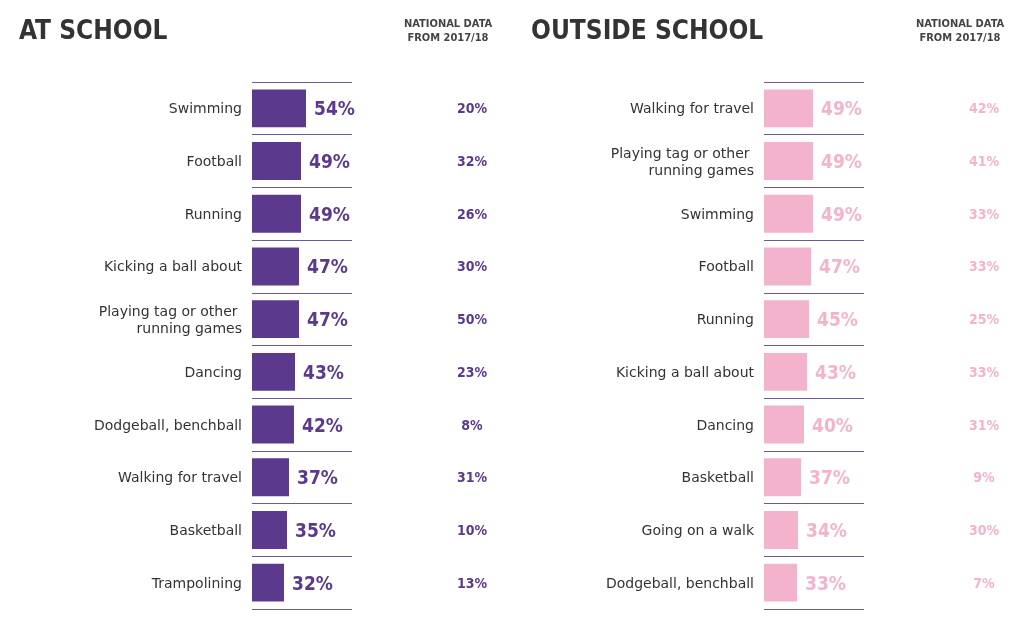 The height and width of the screenshot is (621, 1024). Describe the element at coordinates (984, 161) in the screenshot. I see `text: 41%` at that location.